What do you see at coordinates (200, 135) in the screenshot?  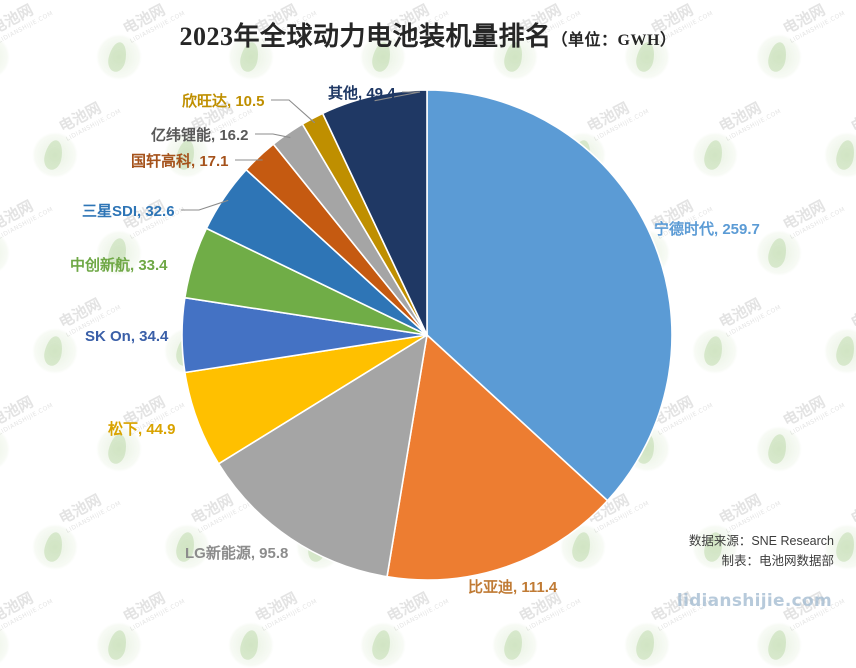 I see `slice-label: 亿纬锂能, 16.2` at bounding box center [200, 135].